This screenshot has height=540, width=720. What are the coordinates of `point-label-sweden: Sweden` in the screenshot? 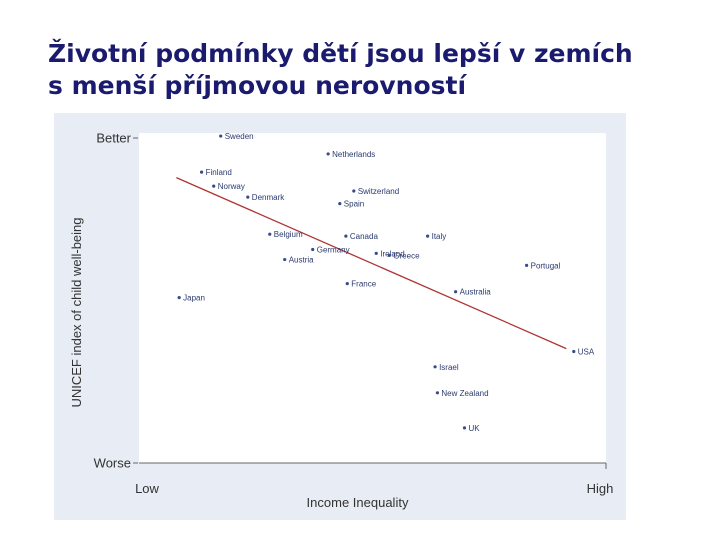 It's located at (239, 136).